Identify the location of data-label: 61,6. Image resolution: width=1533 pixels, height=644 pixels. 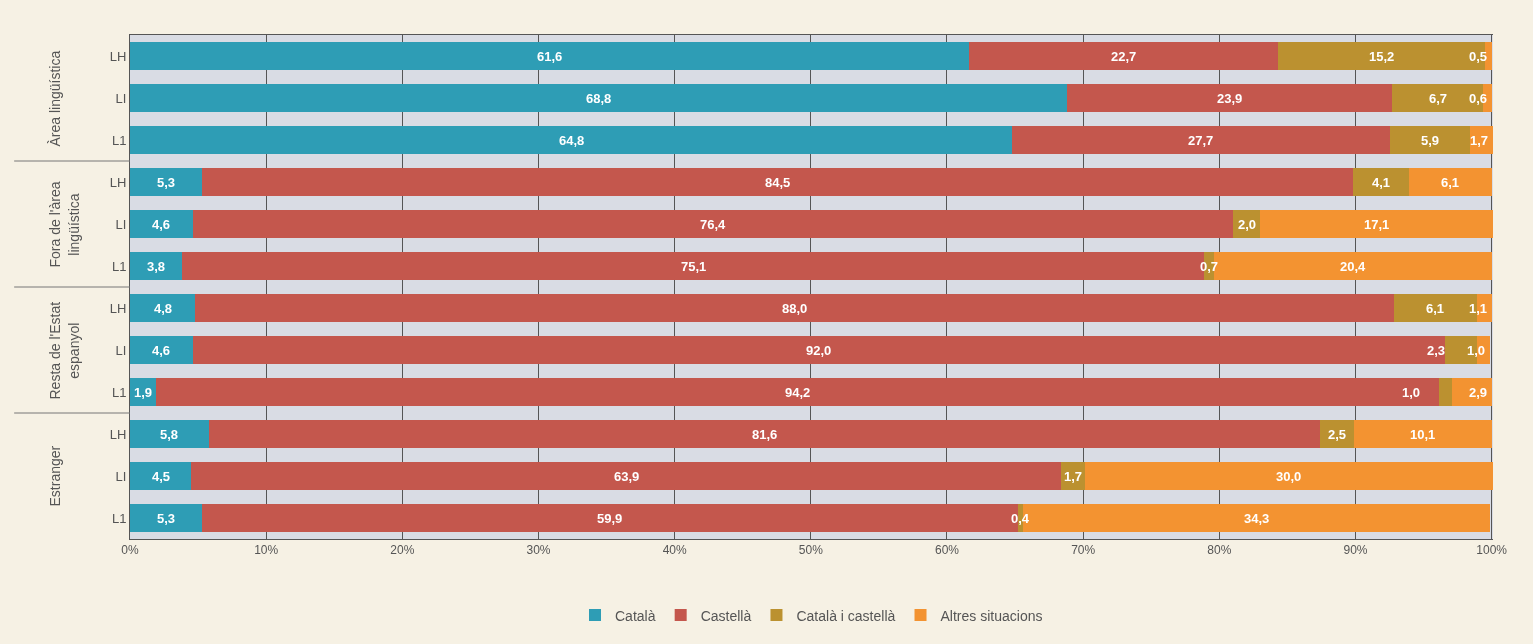
(550, 56).